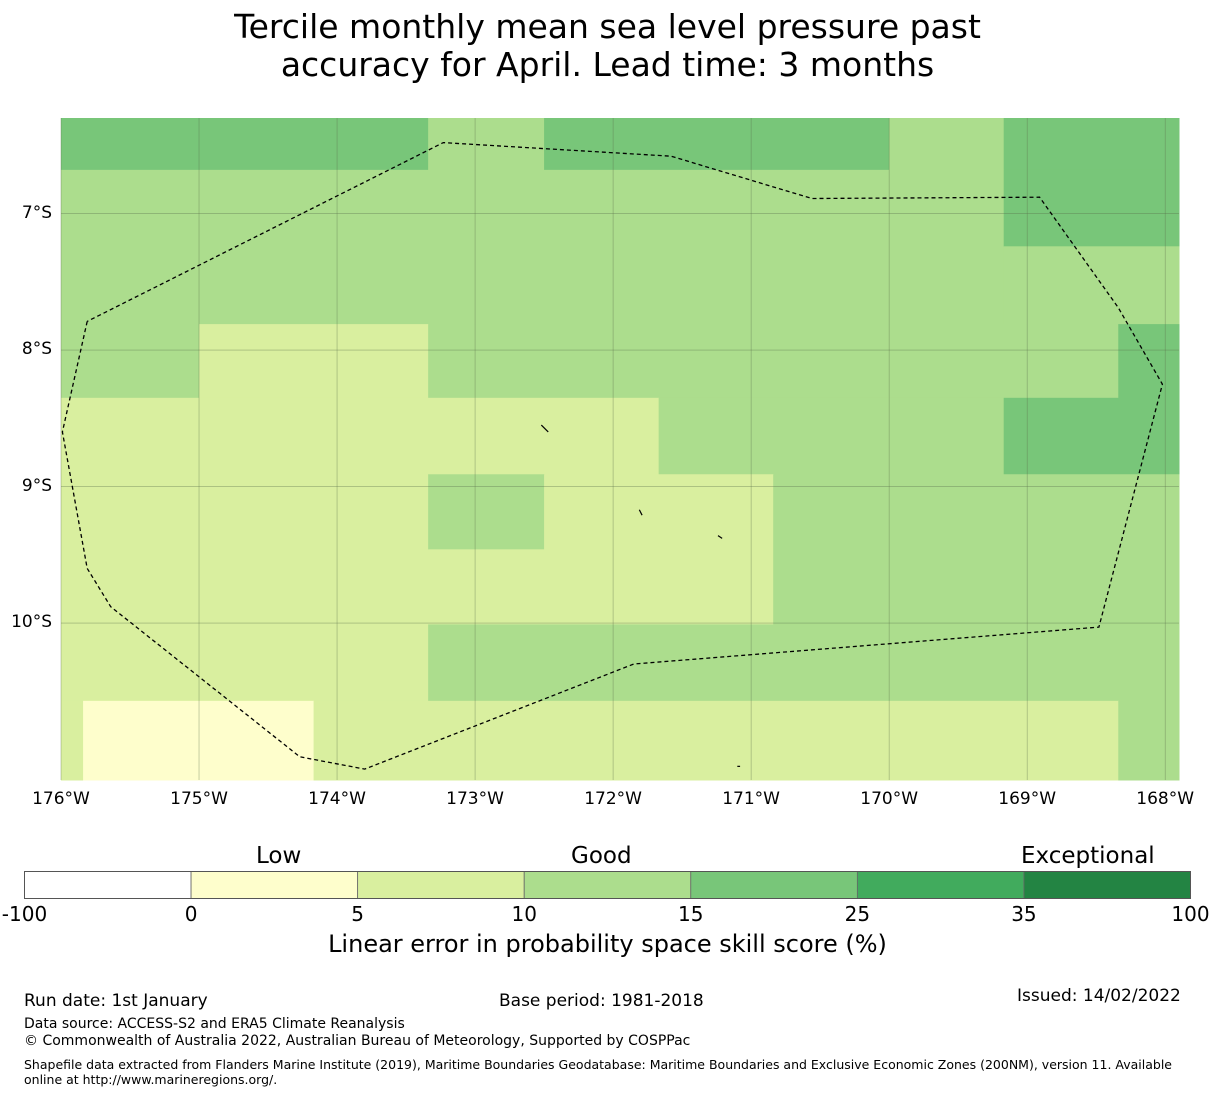 The image size is (1215, 1095). Describe the element at coordinates (691, 914) in the screenshot. I see `colorbar-tick-label: 15` at that location.